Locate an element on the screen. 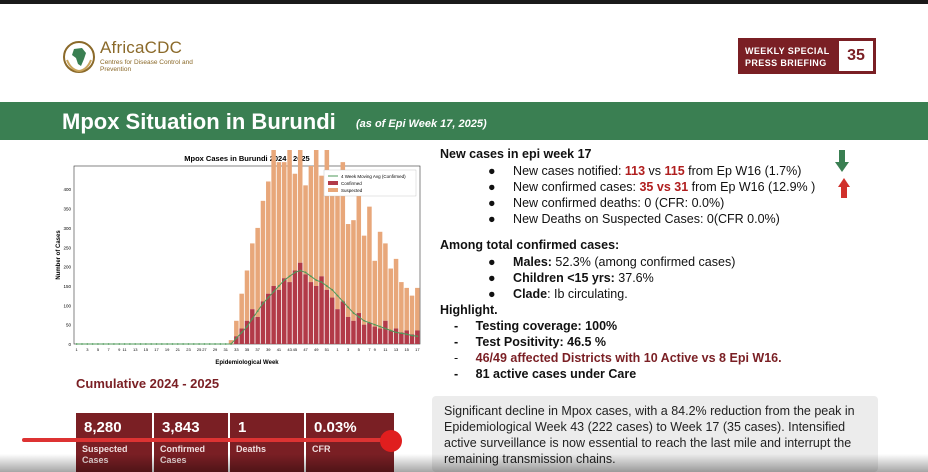  x-tick-label: 37 is located at coordinates (257, 349).